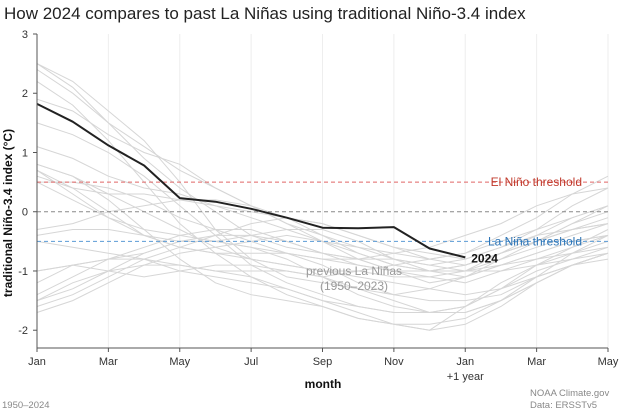  I want to click on y-tick-label: 3, so click(25, 35).